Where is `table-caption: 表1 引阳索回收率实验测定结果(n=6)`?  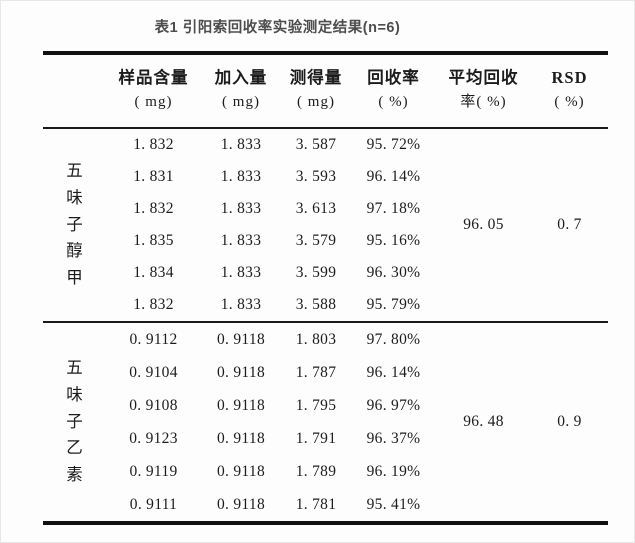 table-caption: 表1 引阳索回收率实验测定结果(n=6) is located at coordinates (277, 27).